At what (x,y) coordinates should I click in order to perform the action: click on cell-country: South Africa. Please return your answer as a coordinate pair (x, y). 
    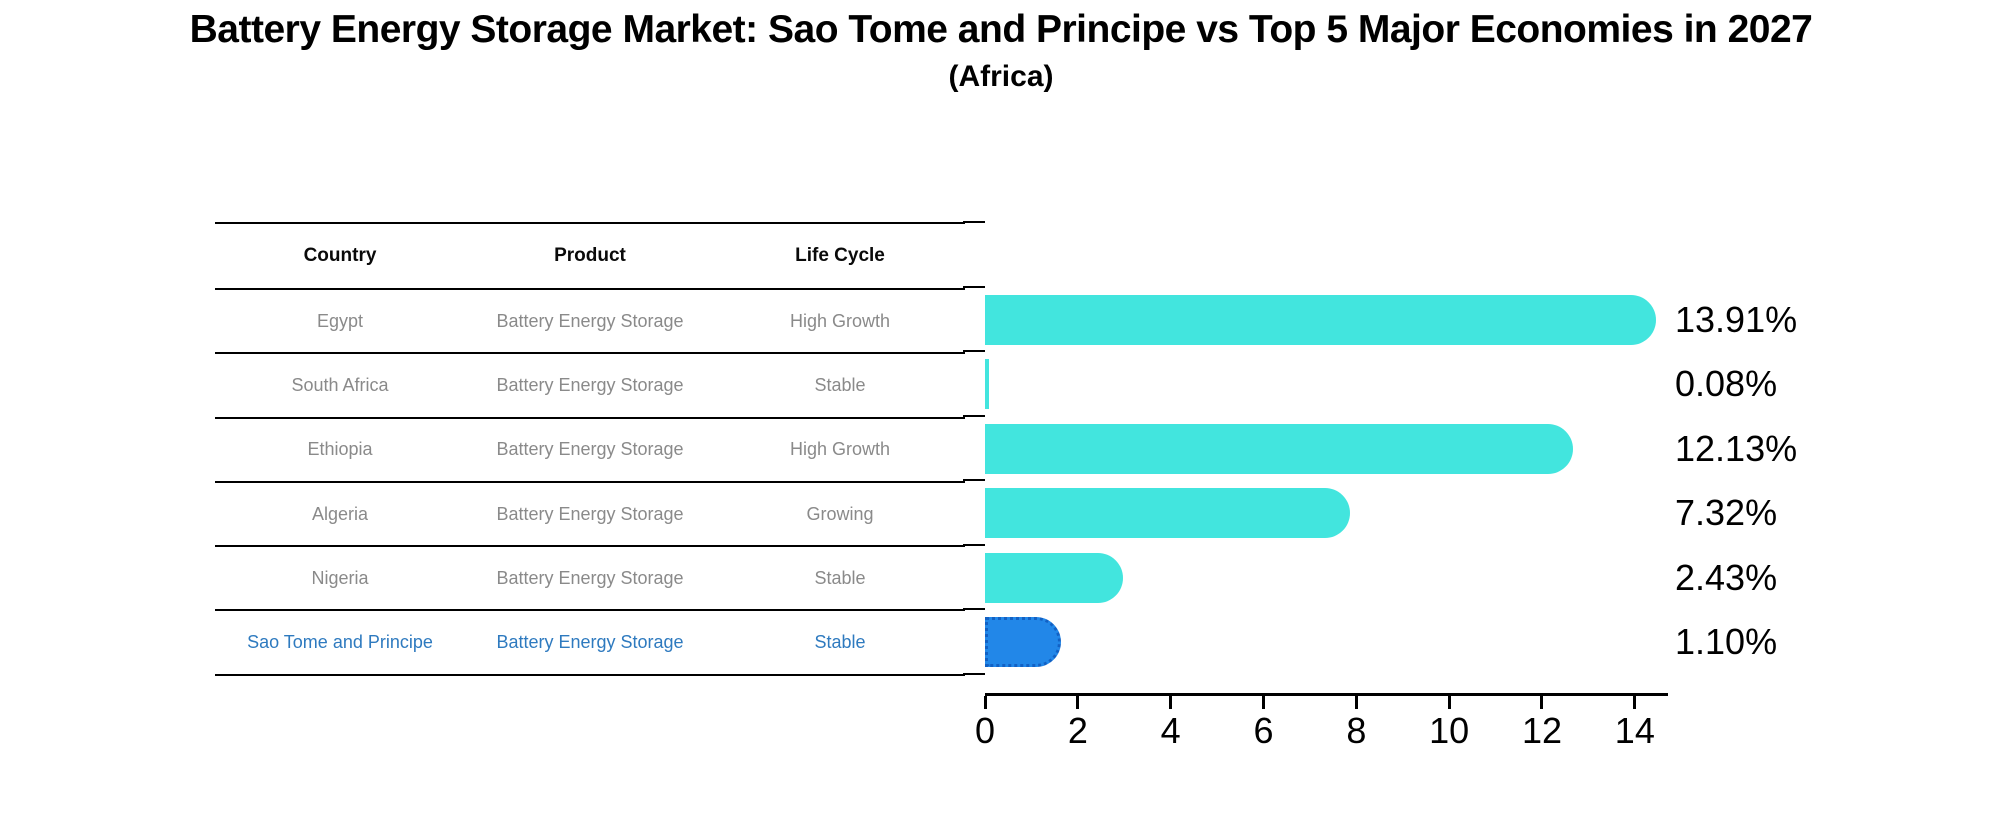
    Looking at the image, I should click on (340, 384).